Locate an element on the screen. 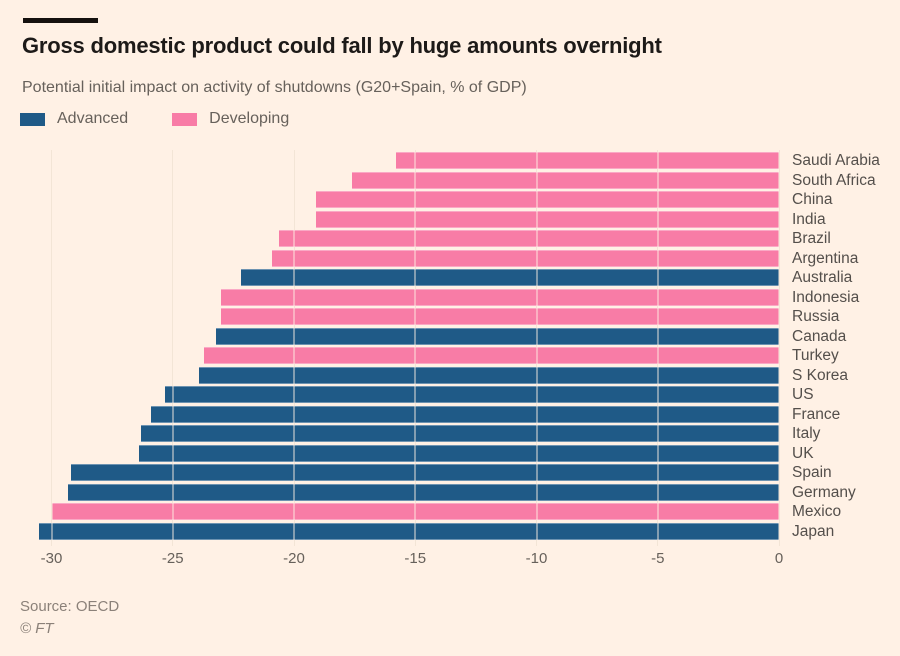  chart-legend: Advanced Developing is located at coordinates (154, 119).